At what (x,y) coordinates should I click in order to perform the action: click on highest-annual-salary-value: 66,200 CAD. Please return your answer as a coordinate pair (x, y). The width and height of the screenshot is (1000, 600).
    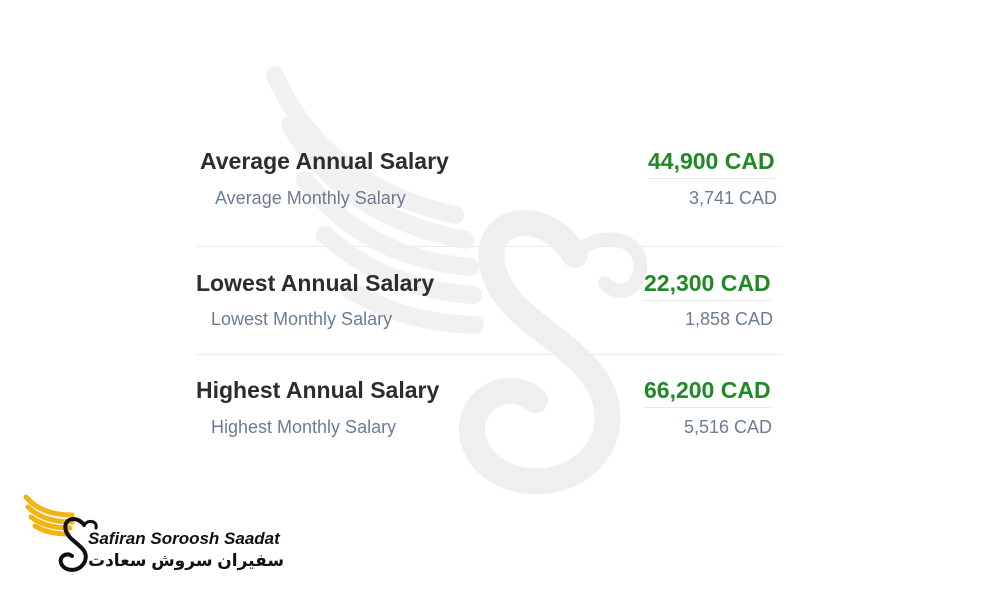
    Looking at the image, I should click on (707, 392).